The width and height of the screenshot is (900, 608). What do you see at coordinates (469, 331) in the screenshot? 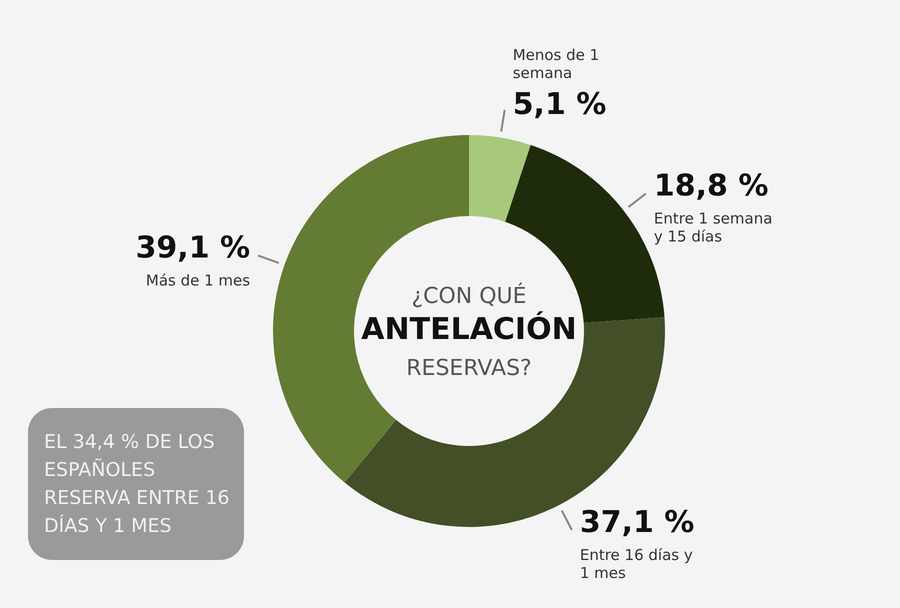
I see `text: ¿CON QUÉ ANTELACIÓN RESERVAS?` at bounding box center [469, 331].